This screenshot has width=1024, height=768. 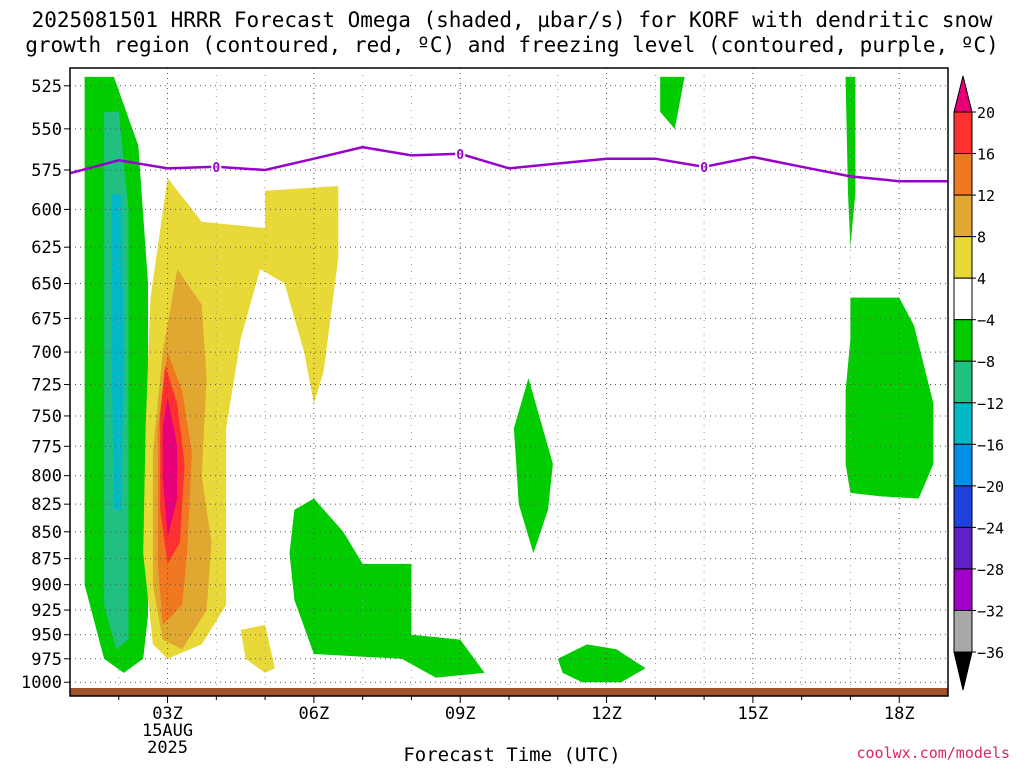 I want to click on colorbar: 20 16 12 8 4 −4 −8 −12 −16 −20 −24 −28 −32 −36, so click(x=978, y=383).